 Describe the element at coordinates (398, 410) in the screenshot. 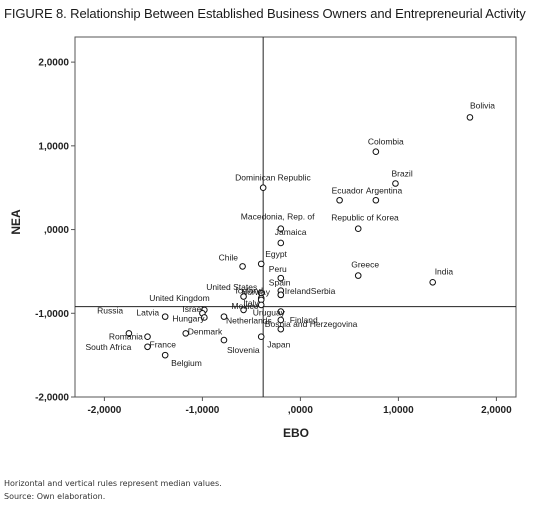

I see `x-tick-label: 1,0000` at that location.